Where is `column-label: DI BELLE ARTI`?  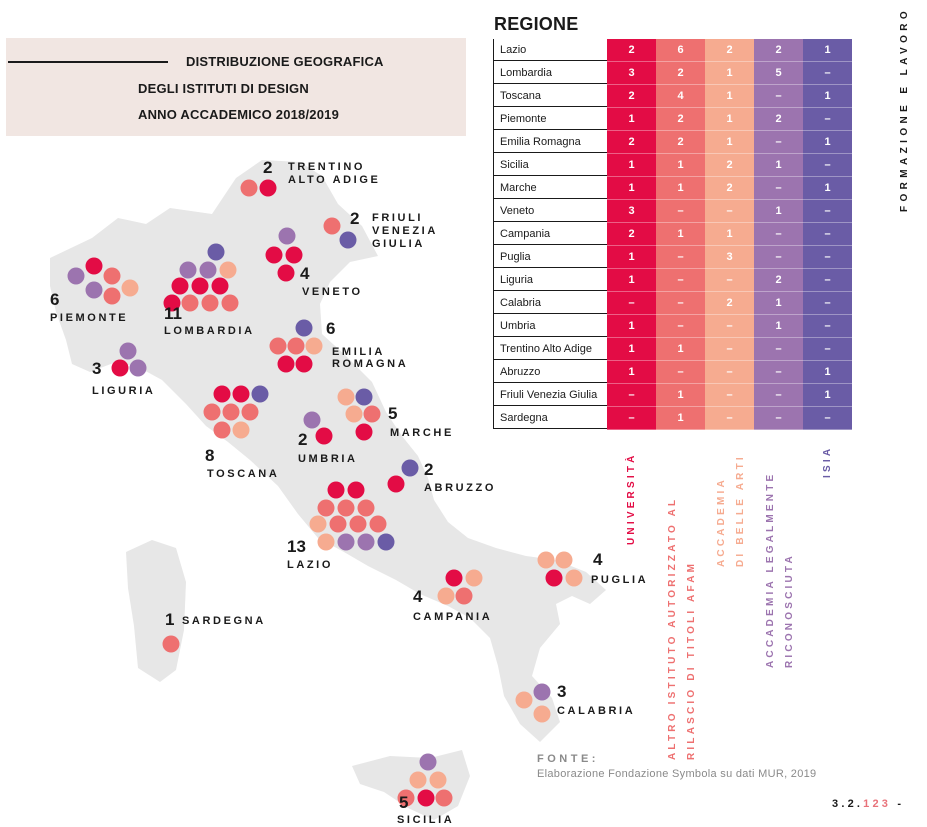
column-label: DI BELLE ARTI is located at coordinates (740, 510).